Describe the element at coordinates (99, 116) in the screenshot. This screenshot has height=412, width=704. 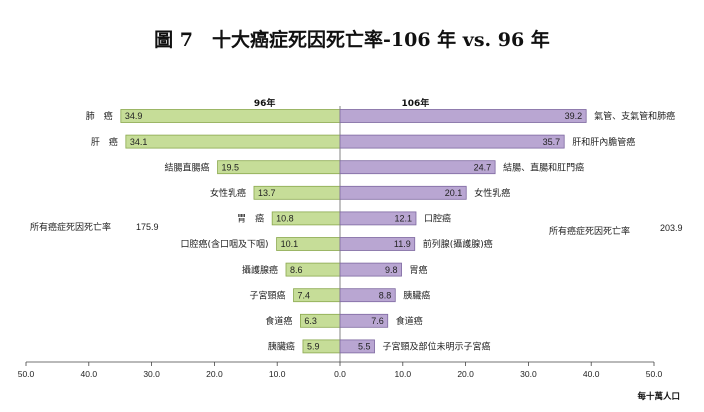
I see `left-category-label: 肺 癌` at that location.